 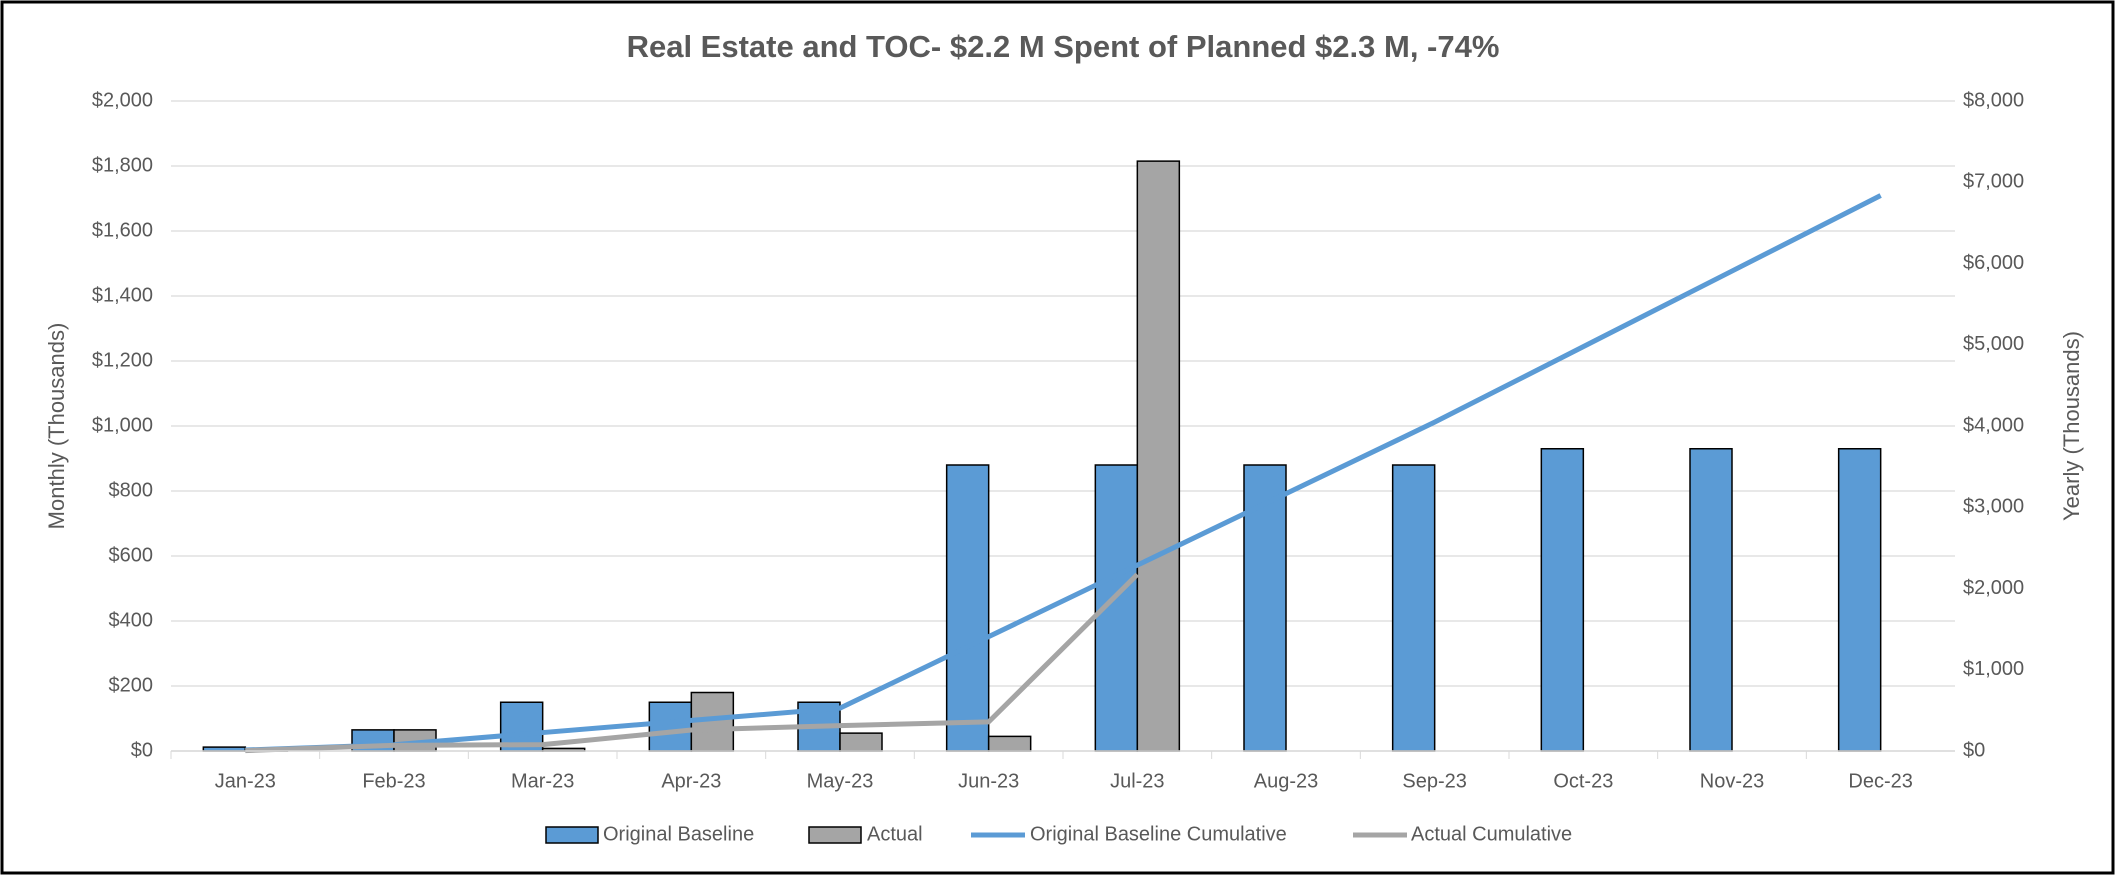 I want to click on y2-tick-label: $3,000, so click(x=1993, y=507).